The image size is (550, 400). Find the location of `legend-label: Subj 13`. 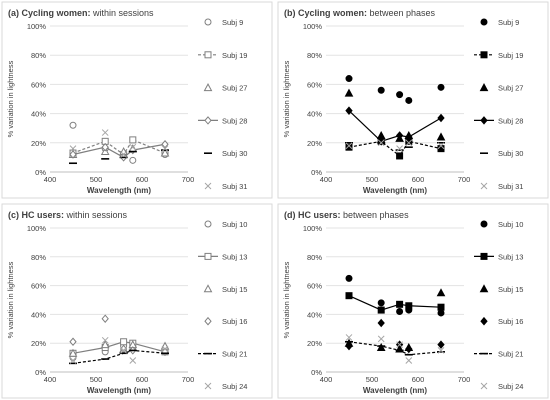

legend-label: Subj 13 is located at coordinates (234, 256).